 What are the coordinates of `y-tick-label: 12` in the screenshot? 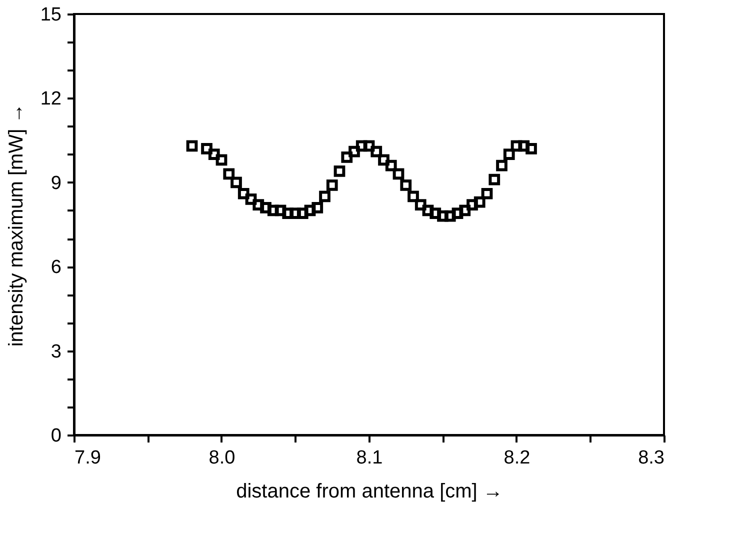 It's located at (51, 99).